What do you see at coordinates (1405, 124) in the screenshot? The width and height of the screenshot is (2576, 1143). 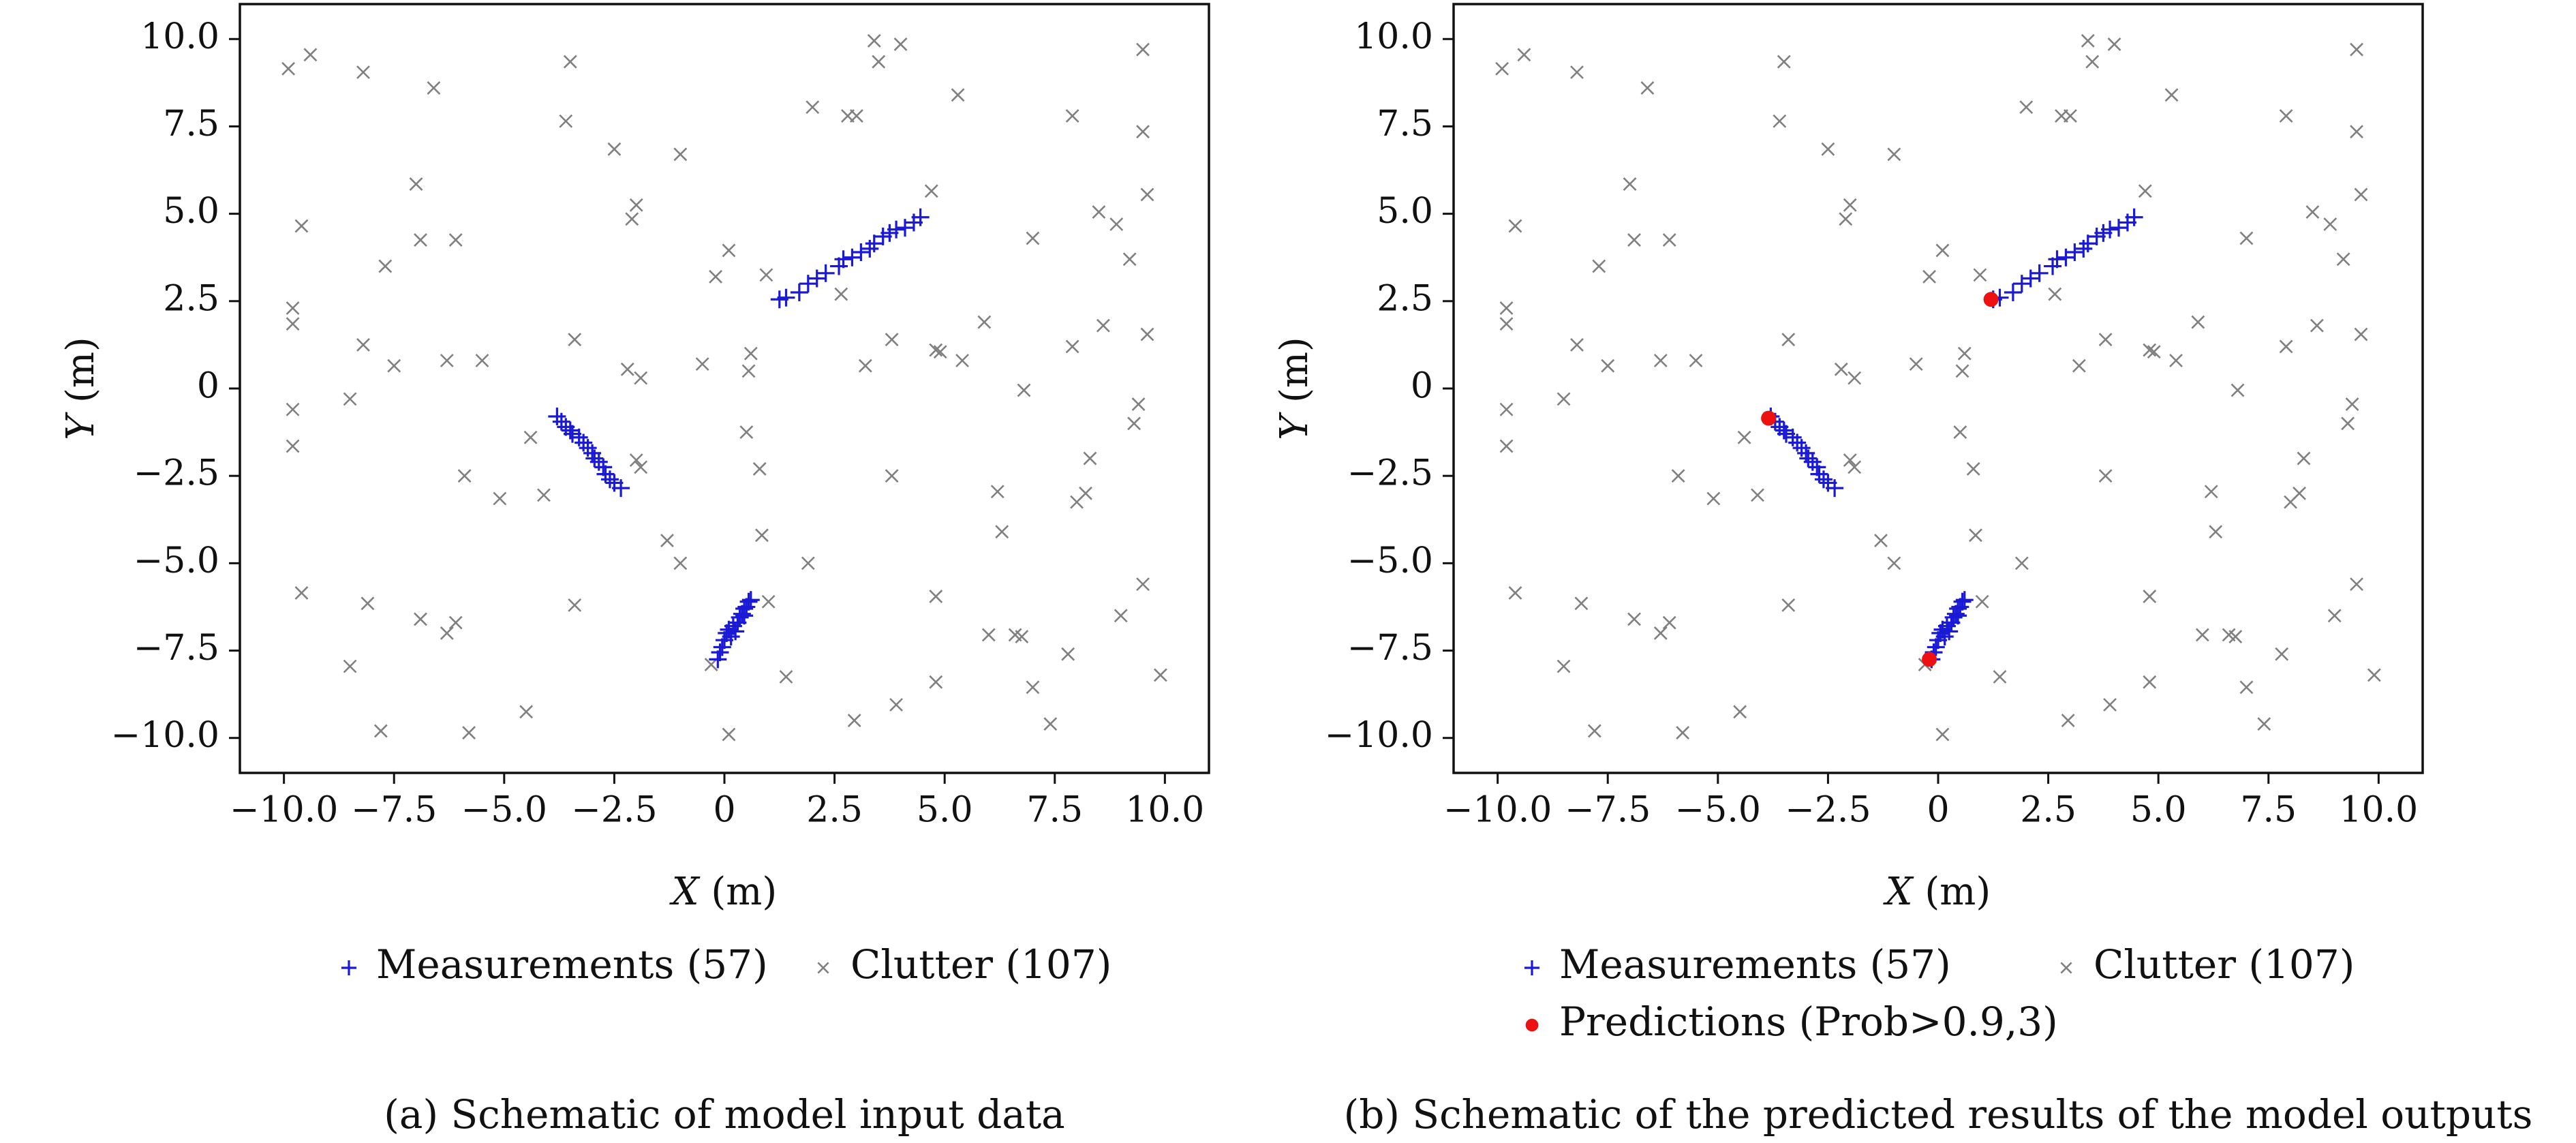 I see `y-tick-label: 7.5` at bounding box center [1405, 124].